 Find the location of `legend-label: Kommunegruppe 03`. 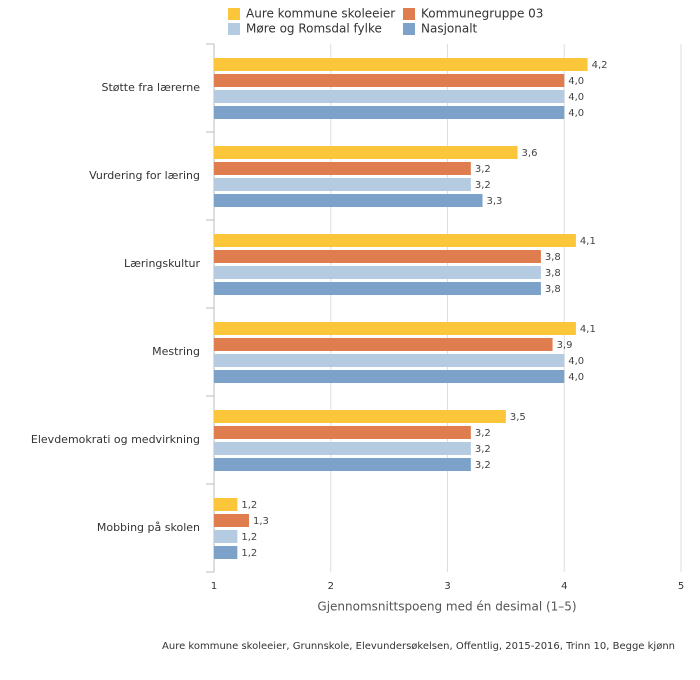

legend-label: Kommunegruppe 03 is located at coordinates (482, 14).